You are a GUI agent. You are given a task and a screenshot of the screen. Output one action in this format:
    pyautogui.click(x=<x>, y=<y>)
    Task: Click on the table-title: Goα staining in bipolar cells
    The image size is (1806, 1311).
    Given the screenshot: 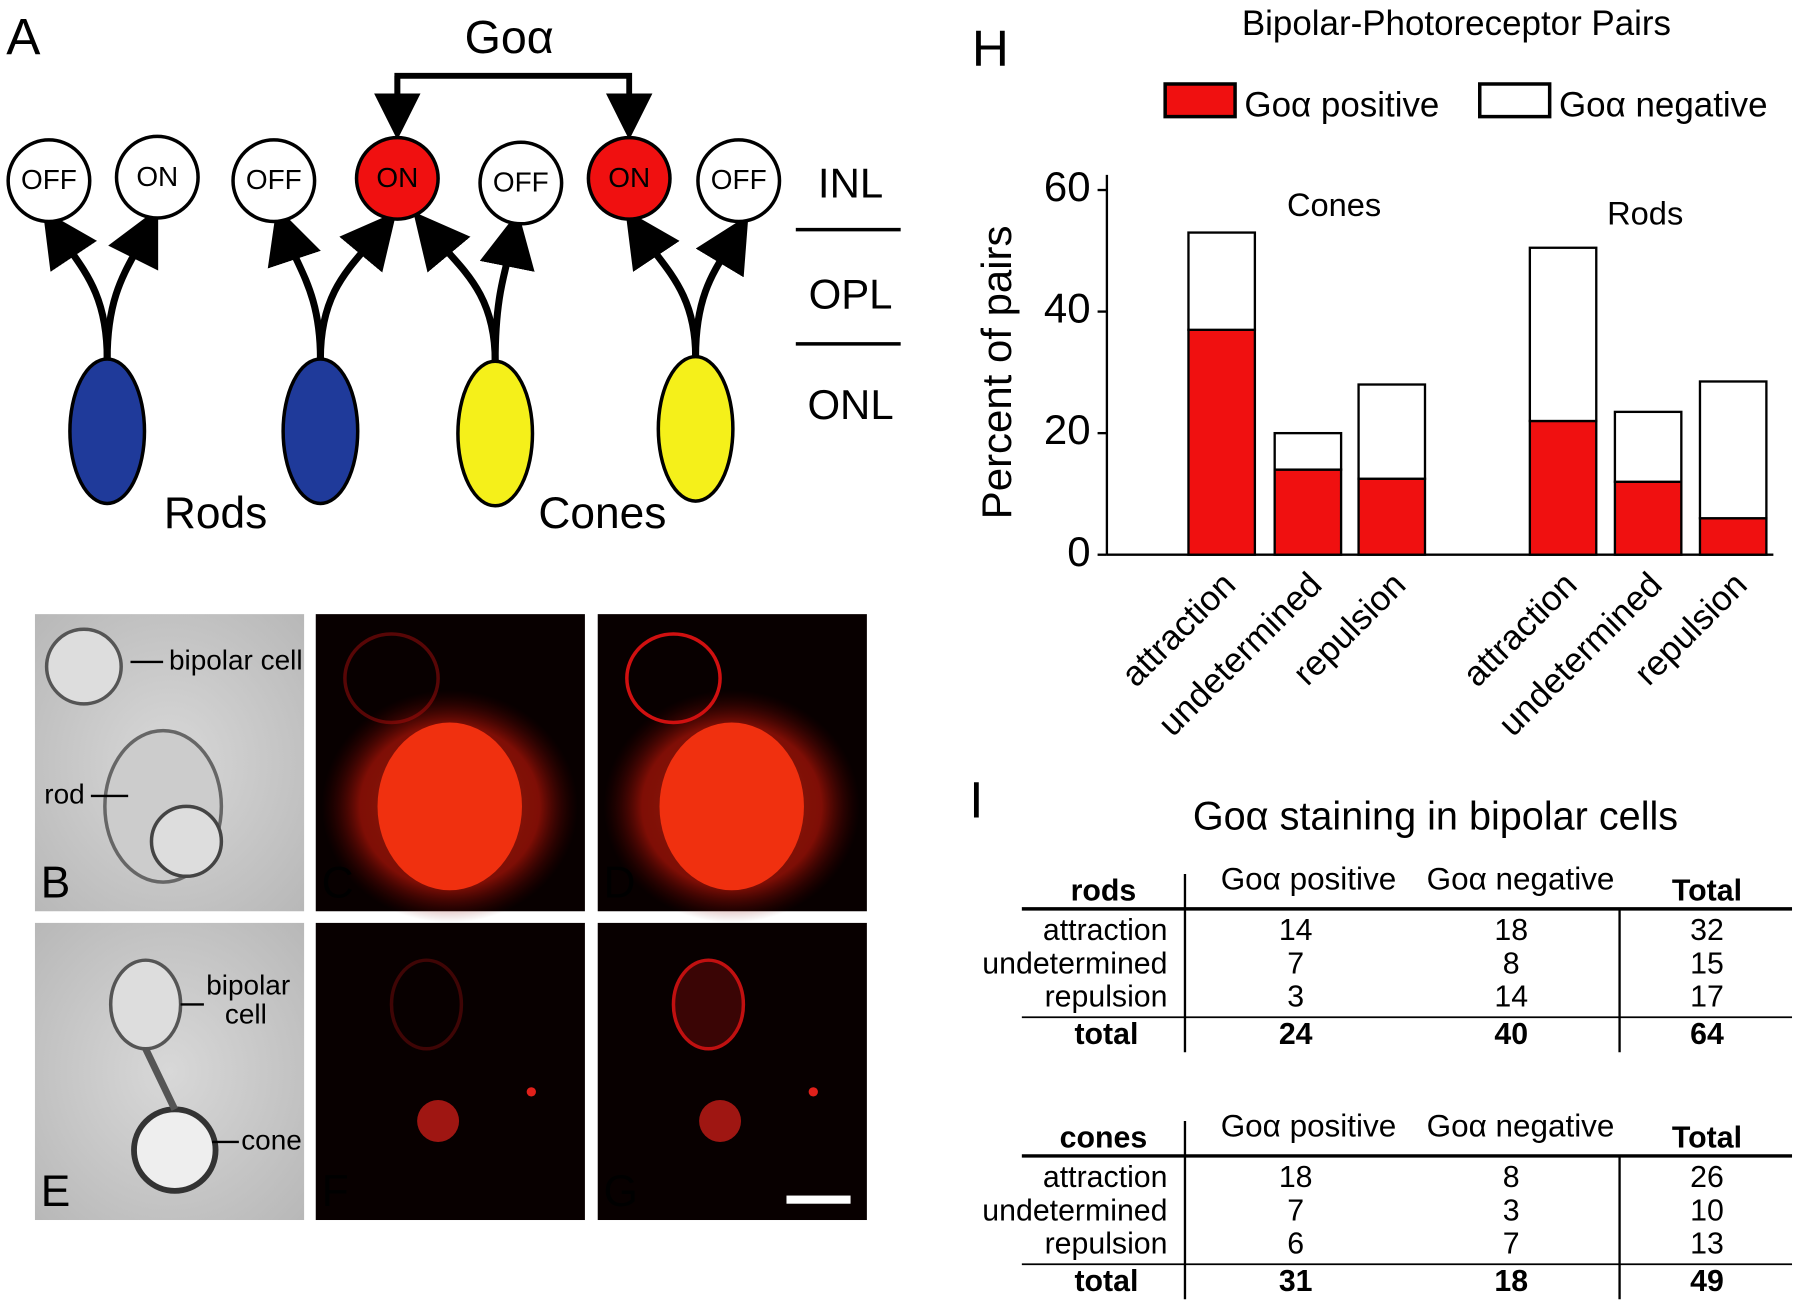 What is the action you would take?
    pyautogui.click(x=1435, y=817)
    